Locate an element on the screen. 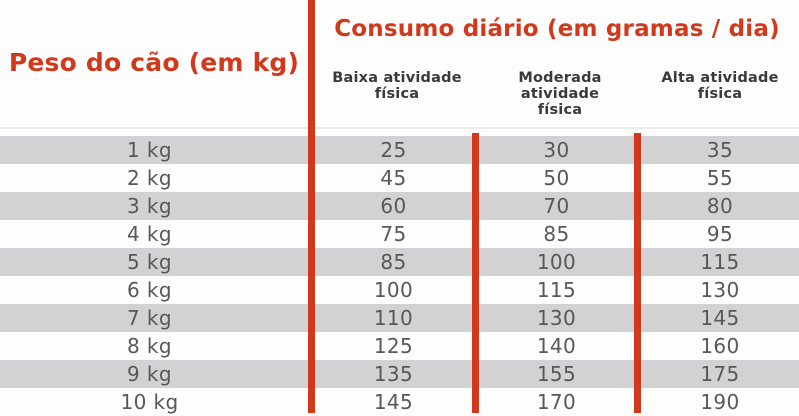  moderate-high-divider is located at coordinates (637, 273).